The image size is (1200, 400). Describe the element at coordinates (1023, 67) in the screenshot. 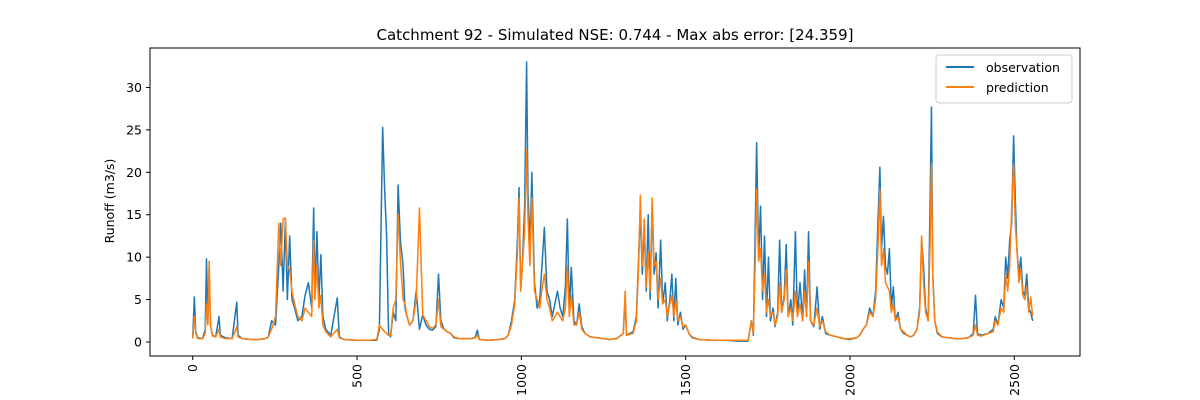

I see `legend-label-observation: observation` at that location.